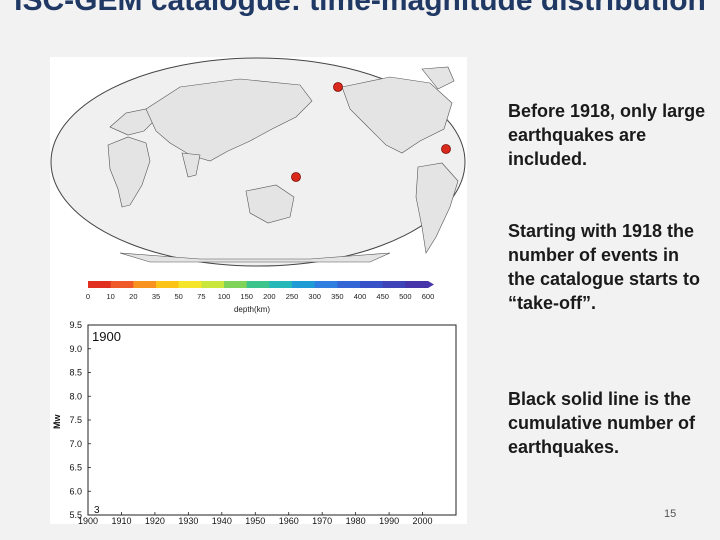 The width and height of the screenshot is (720, 540). Describe the element at coordinates (156, 296) in the screenshot. I see `colorbar-tick-label: 35` at that location.